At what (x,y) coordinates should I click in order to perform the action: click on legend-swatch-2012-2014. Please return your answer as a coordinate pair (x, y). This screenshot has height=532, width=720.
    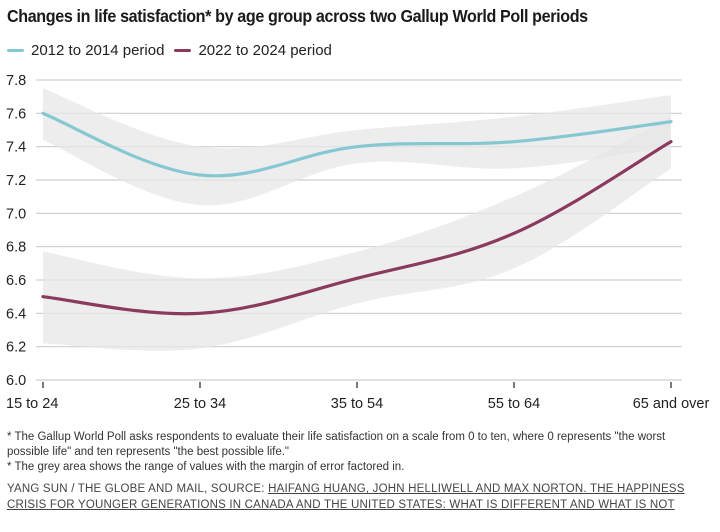
    Looking at the image, I should click on (15, 50).